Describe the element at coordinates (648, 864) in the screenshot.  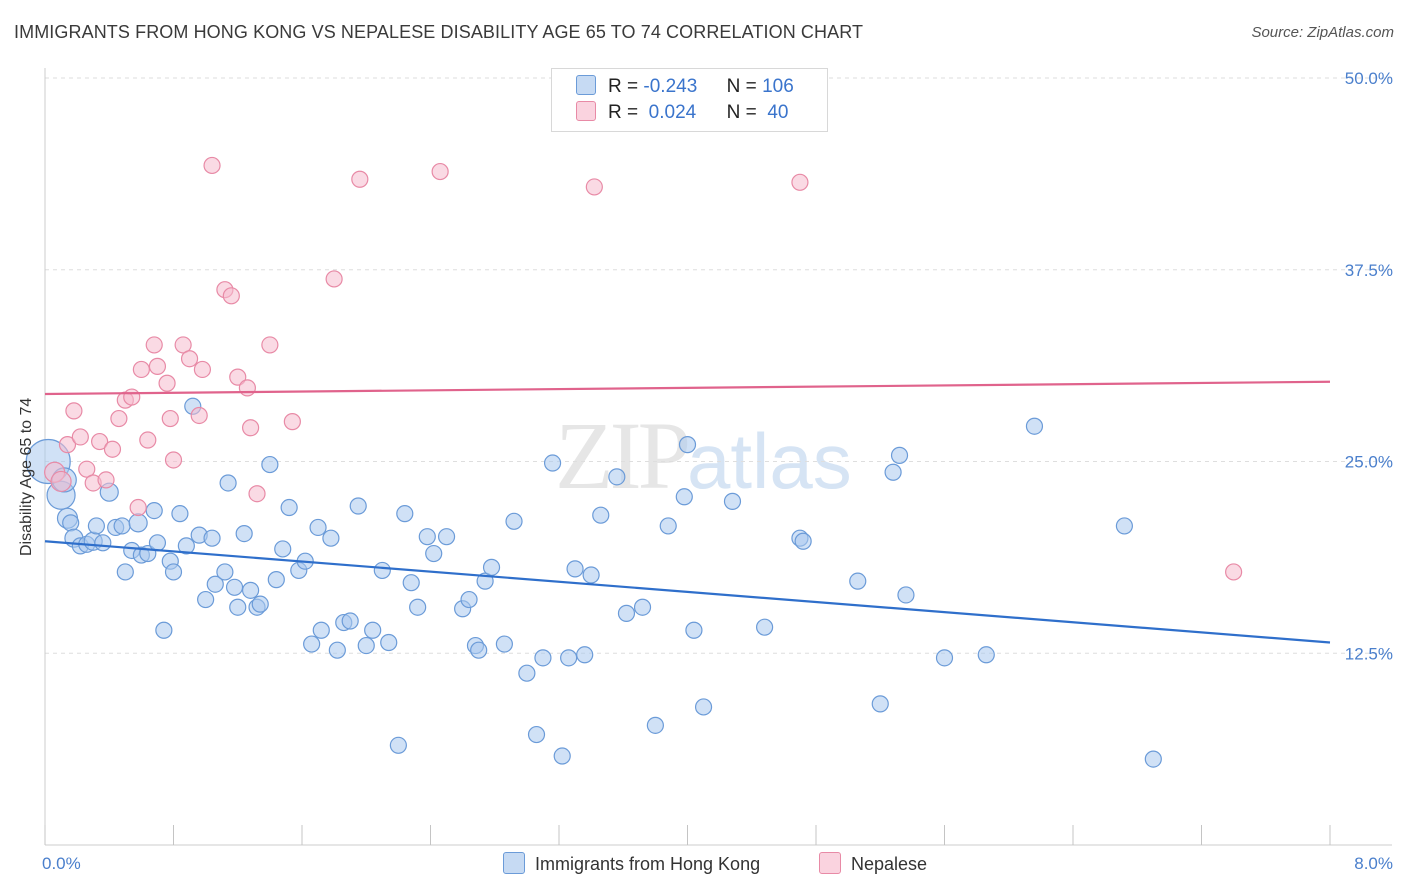
I see `bottom-legend-label: Immigrants from Hong Kong` at that location.